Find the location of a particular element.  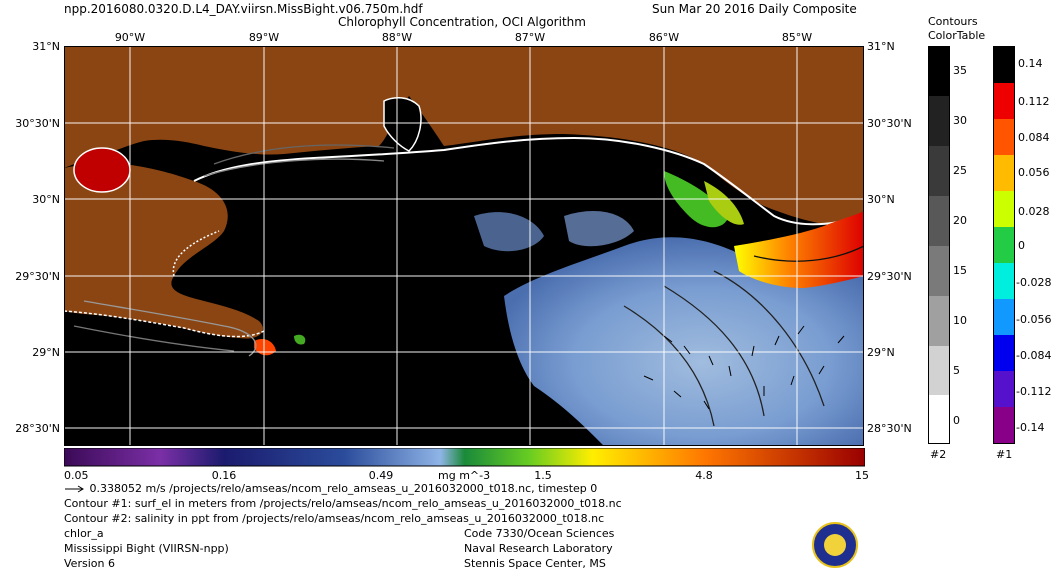

chlorophyll-colorbar is located at coordinates (464, 457).